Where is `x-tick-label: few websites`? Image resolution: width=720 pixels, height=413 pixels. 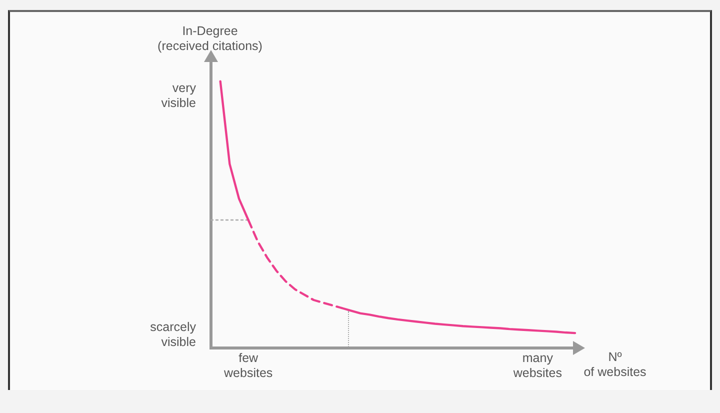
x-tick-label: few websites is located at coordinates (248, 365).